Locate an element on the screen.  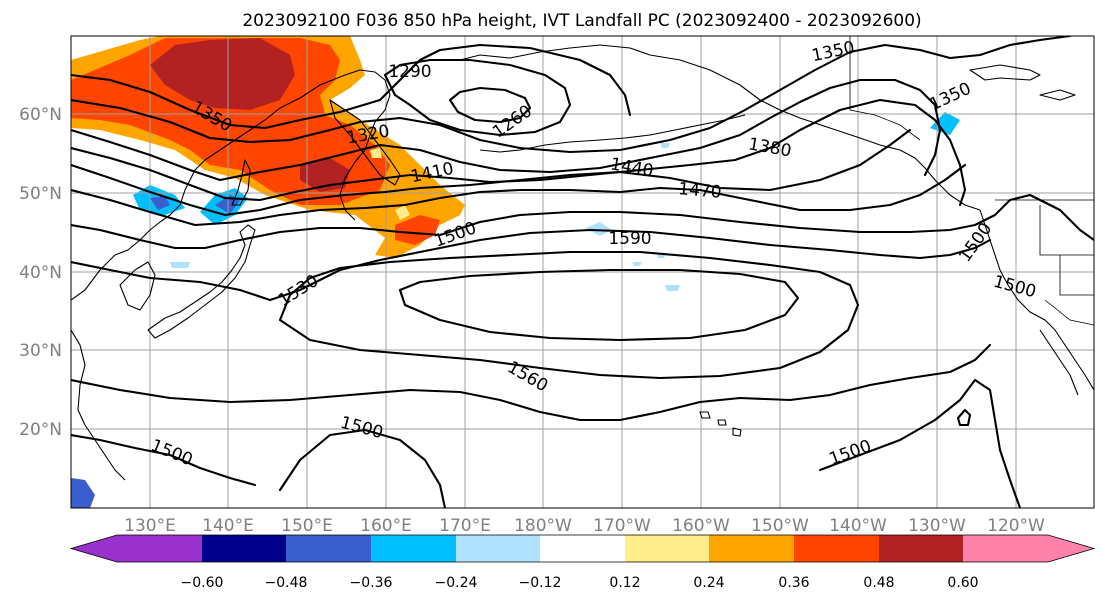
coast-hudson is located at coordinates (1022, 82).